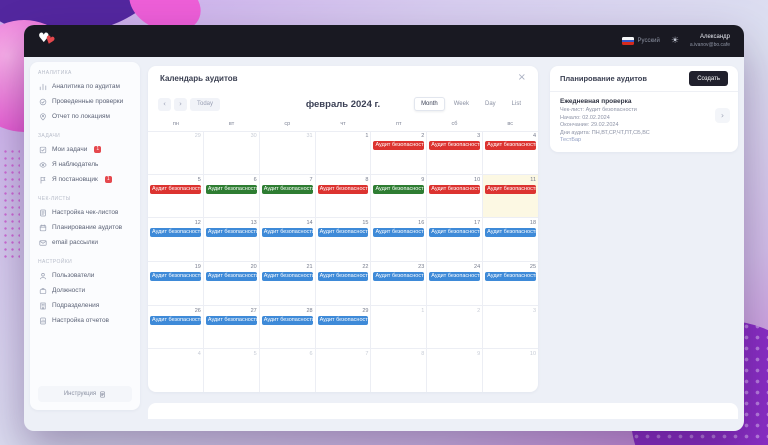 This screenshot has height=445, width=768. I want to click on sidebar-item: Настройка отчетов, so click(85, 320).